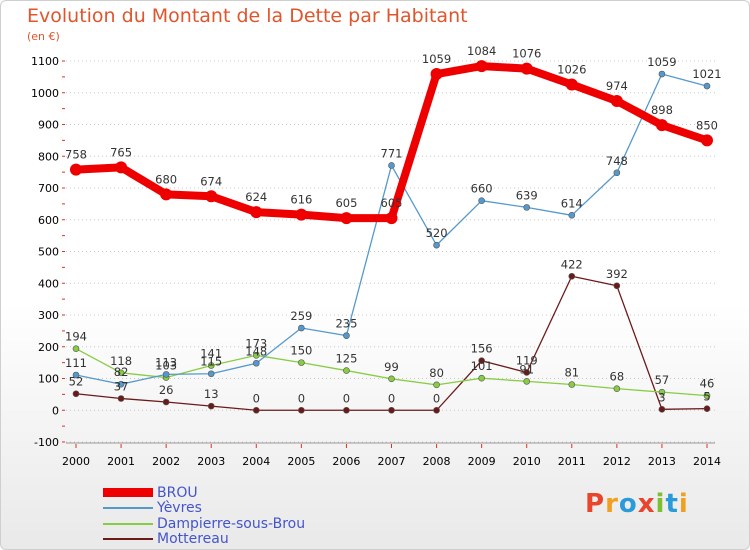 This screenshot has width=750, height=550. I want to click on data-label: 68, so click(617, 377).